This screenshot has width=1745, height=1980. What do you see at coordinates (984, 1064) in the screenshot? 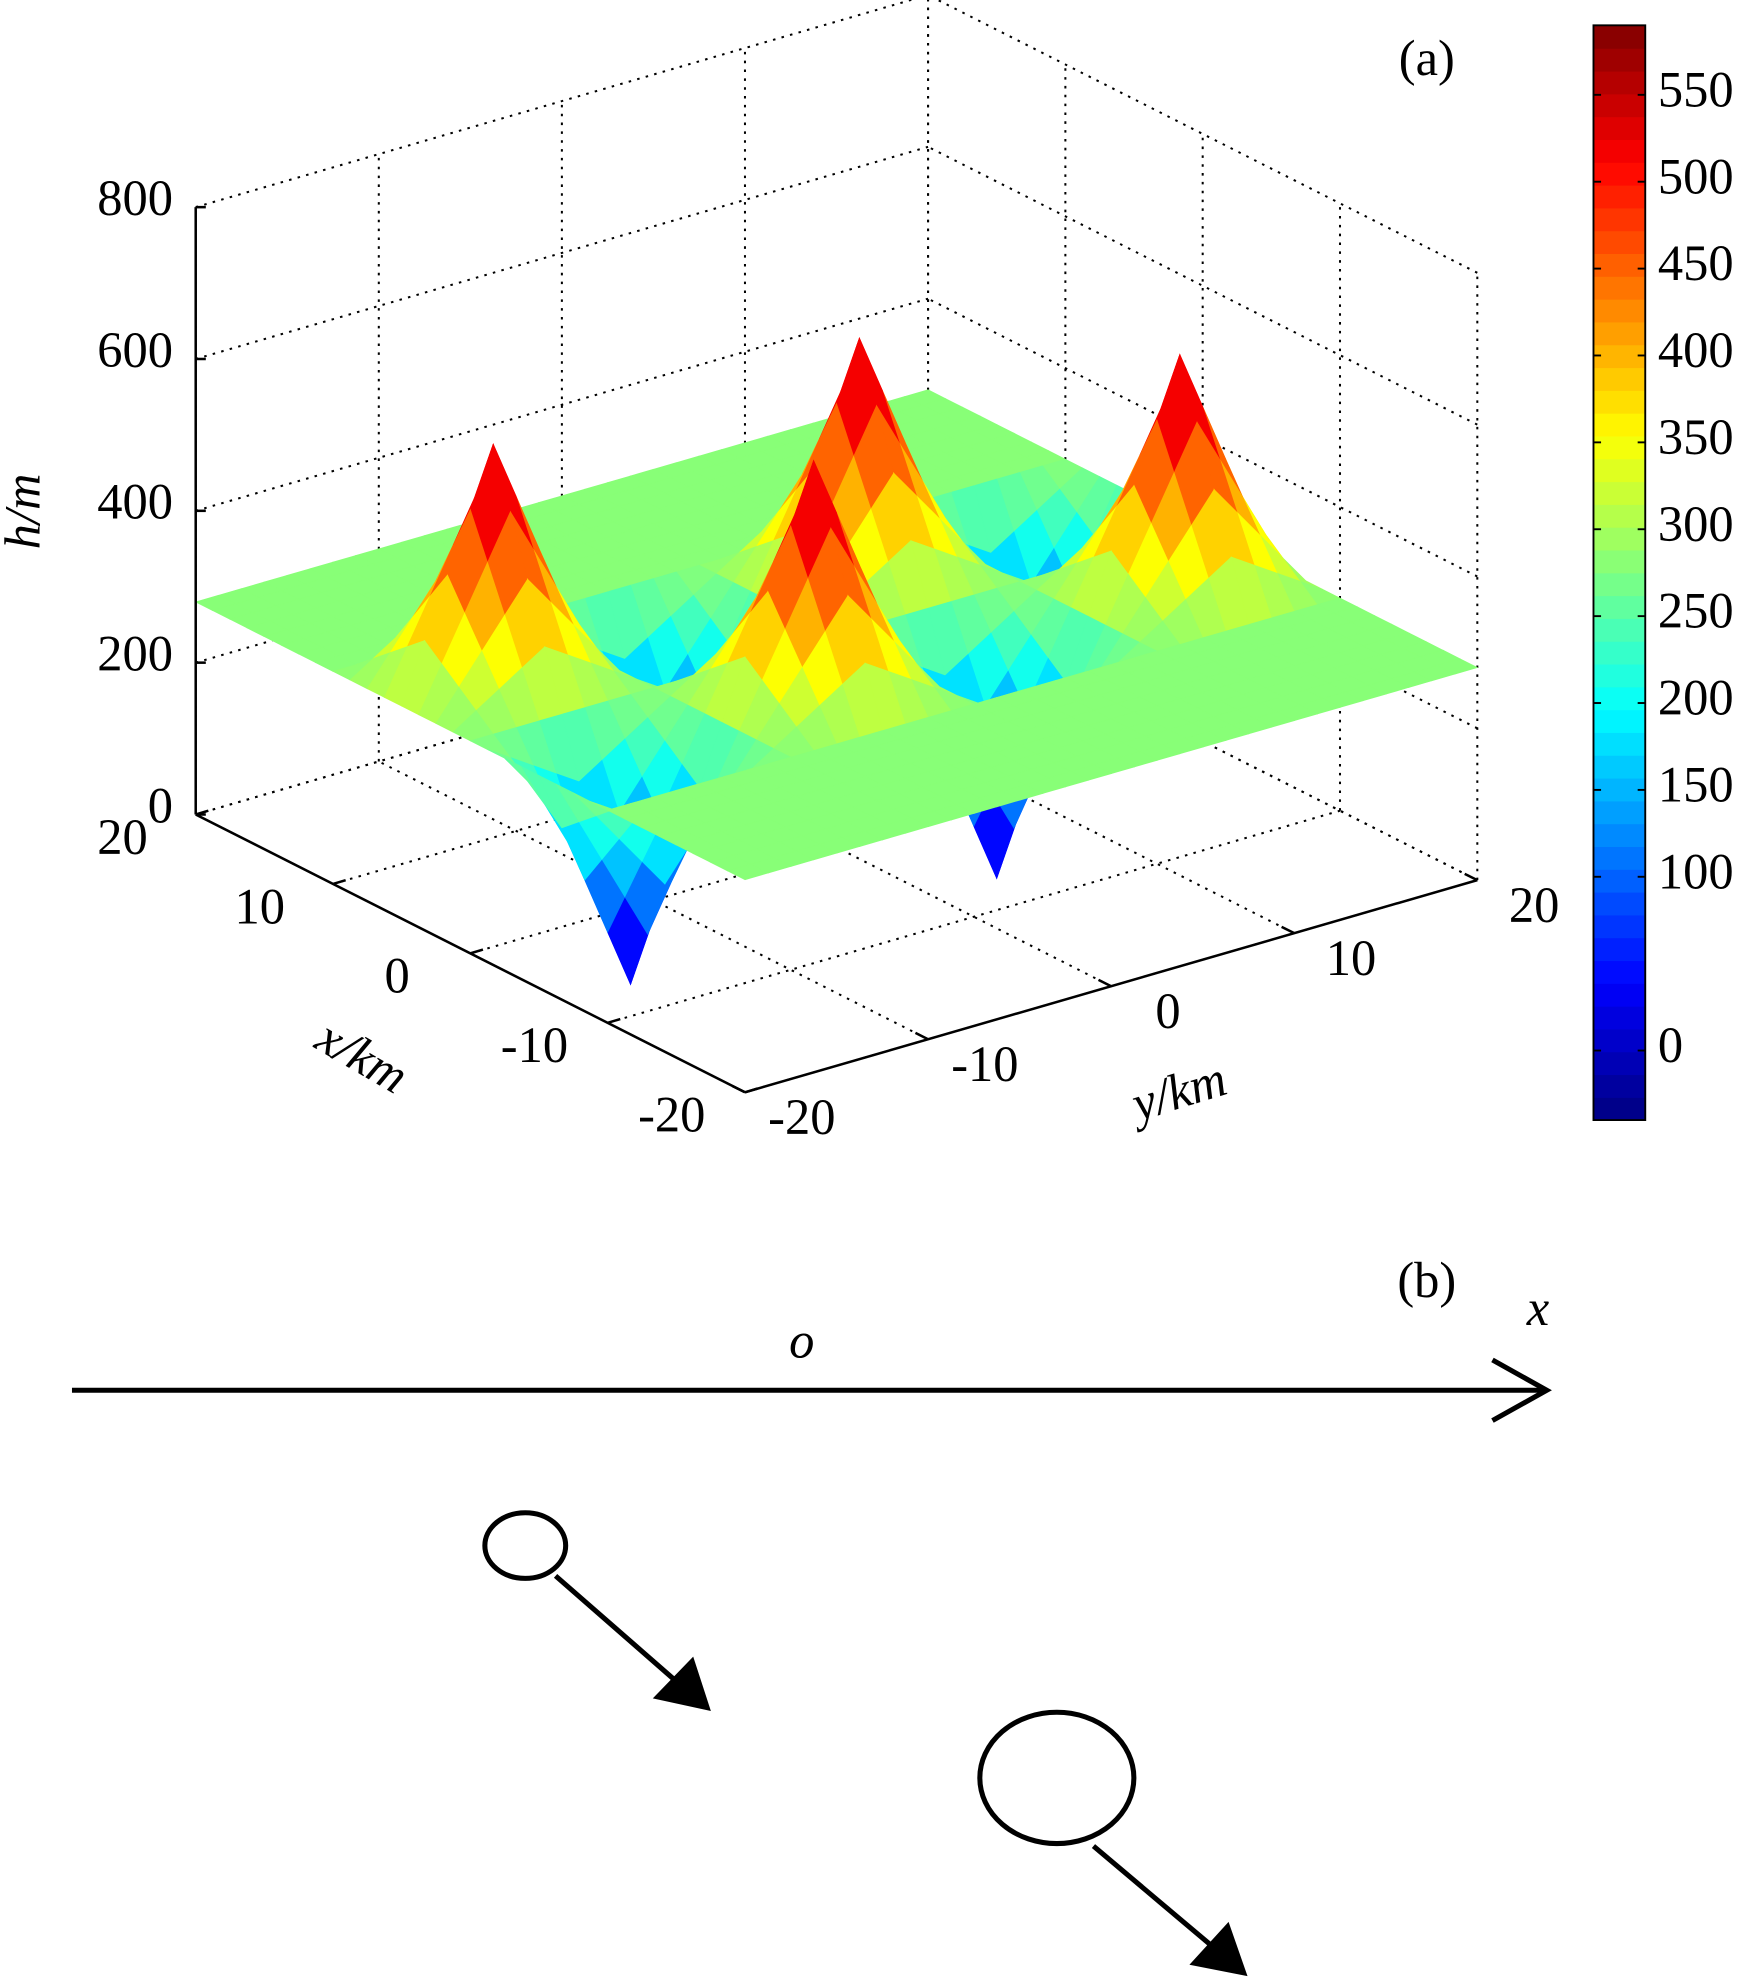
I see `y-tick-label: -10` at bounding box center [984, 1064].